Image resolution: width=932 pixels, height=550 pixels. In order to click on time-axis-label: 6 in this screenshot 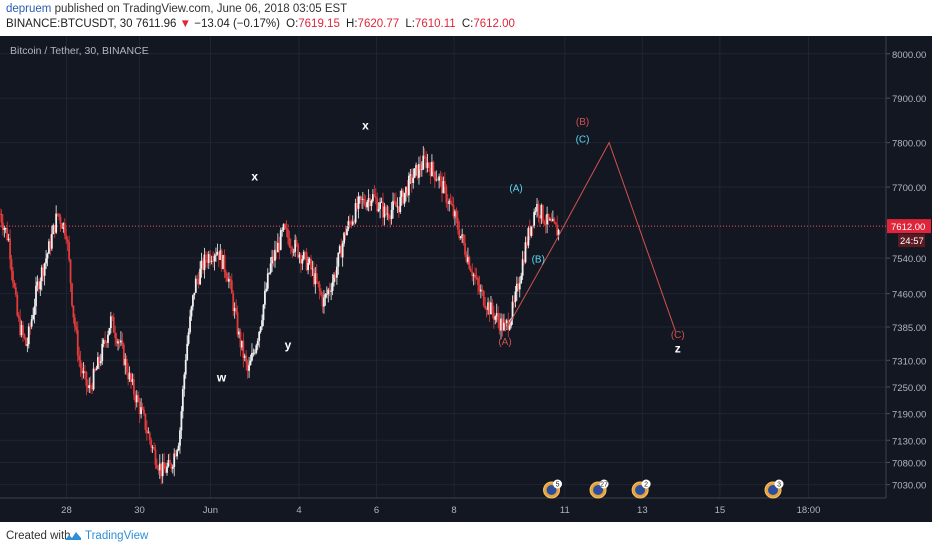, I will do `click(376, 510)`.